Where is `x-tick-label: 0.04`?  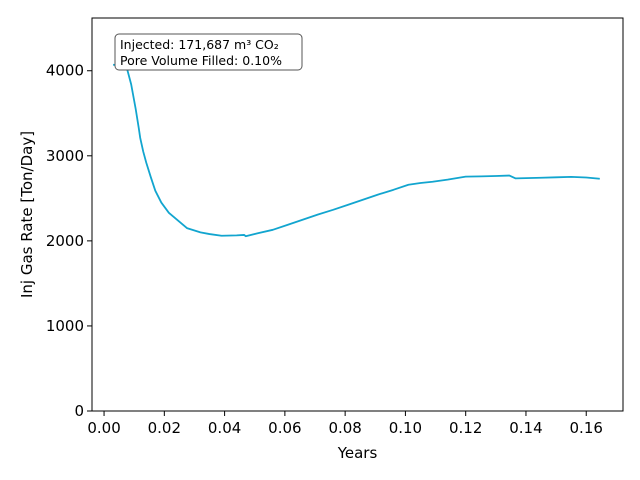 x-tick-label: 0.04 is located at coordinates (224, 428).